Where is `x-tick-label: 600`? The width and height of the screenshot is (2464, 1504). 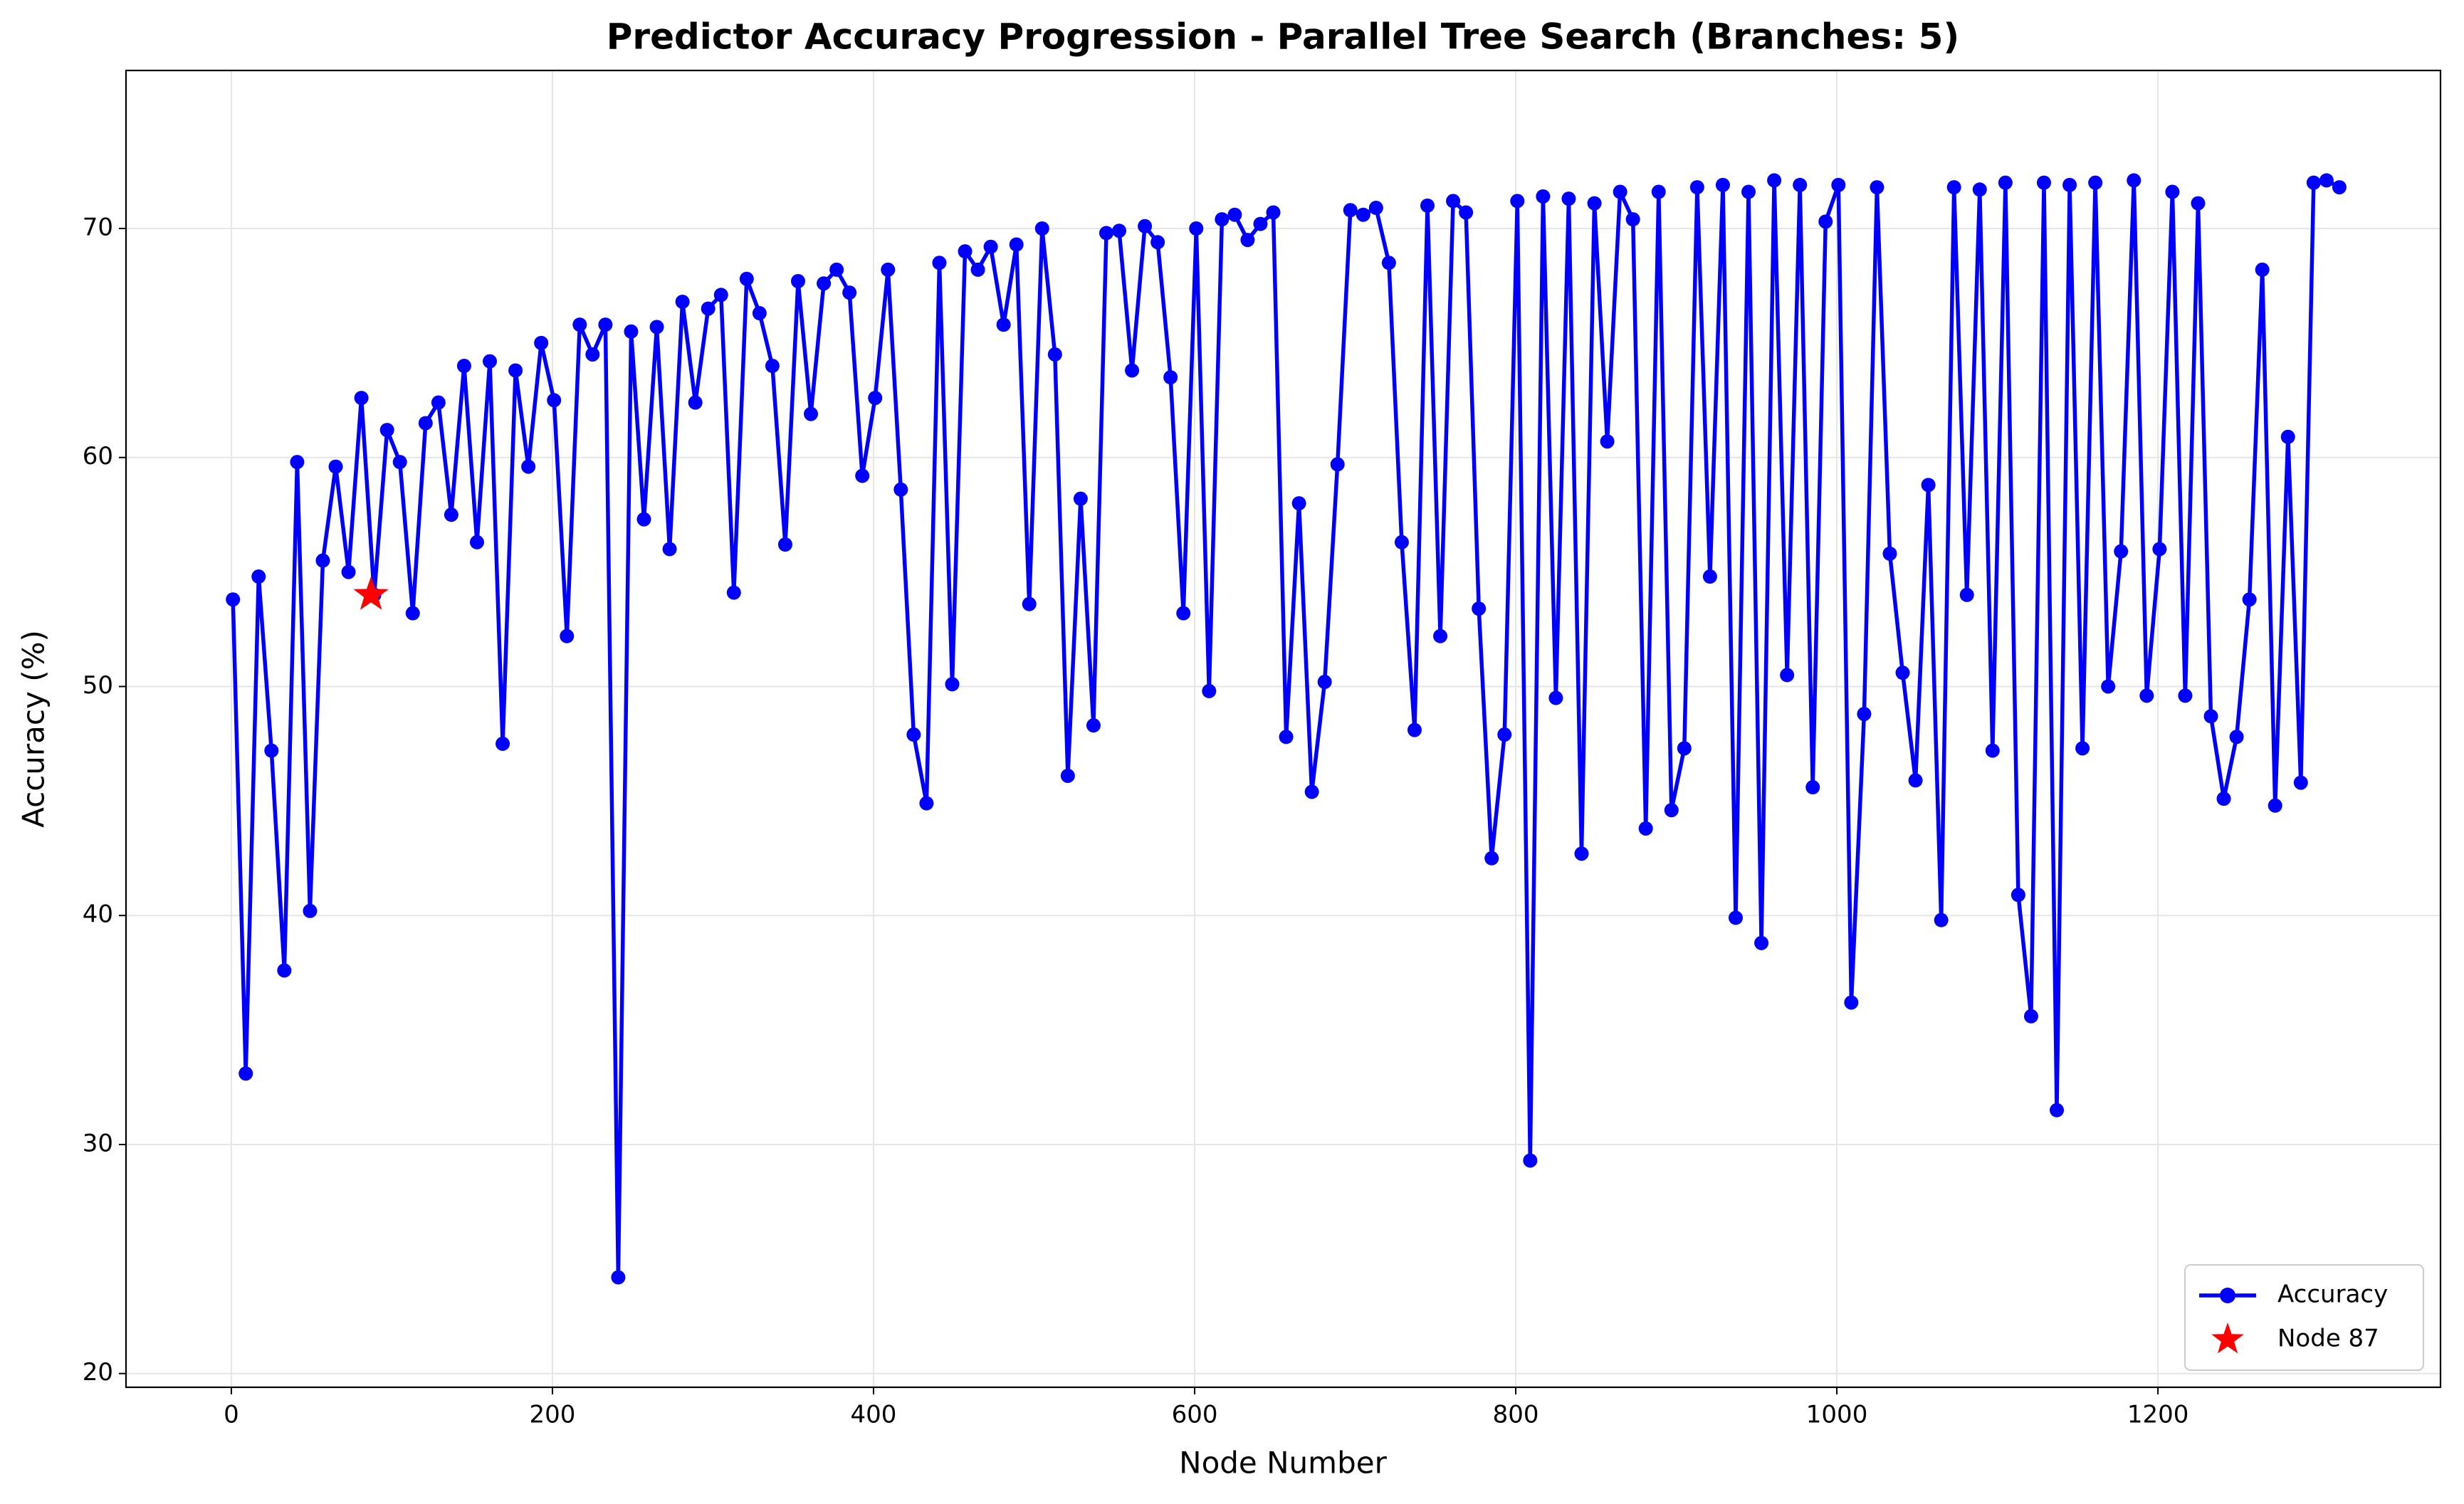
x-tick-label: 600 is located at coordinates (1195, 1415).